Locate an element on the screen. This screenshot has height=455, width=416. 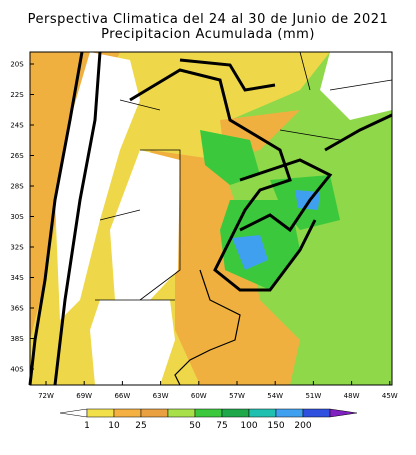
lon-label: 57W is located at coordinates (237, 396).